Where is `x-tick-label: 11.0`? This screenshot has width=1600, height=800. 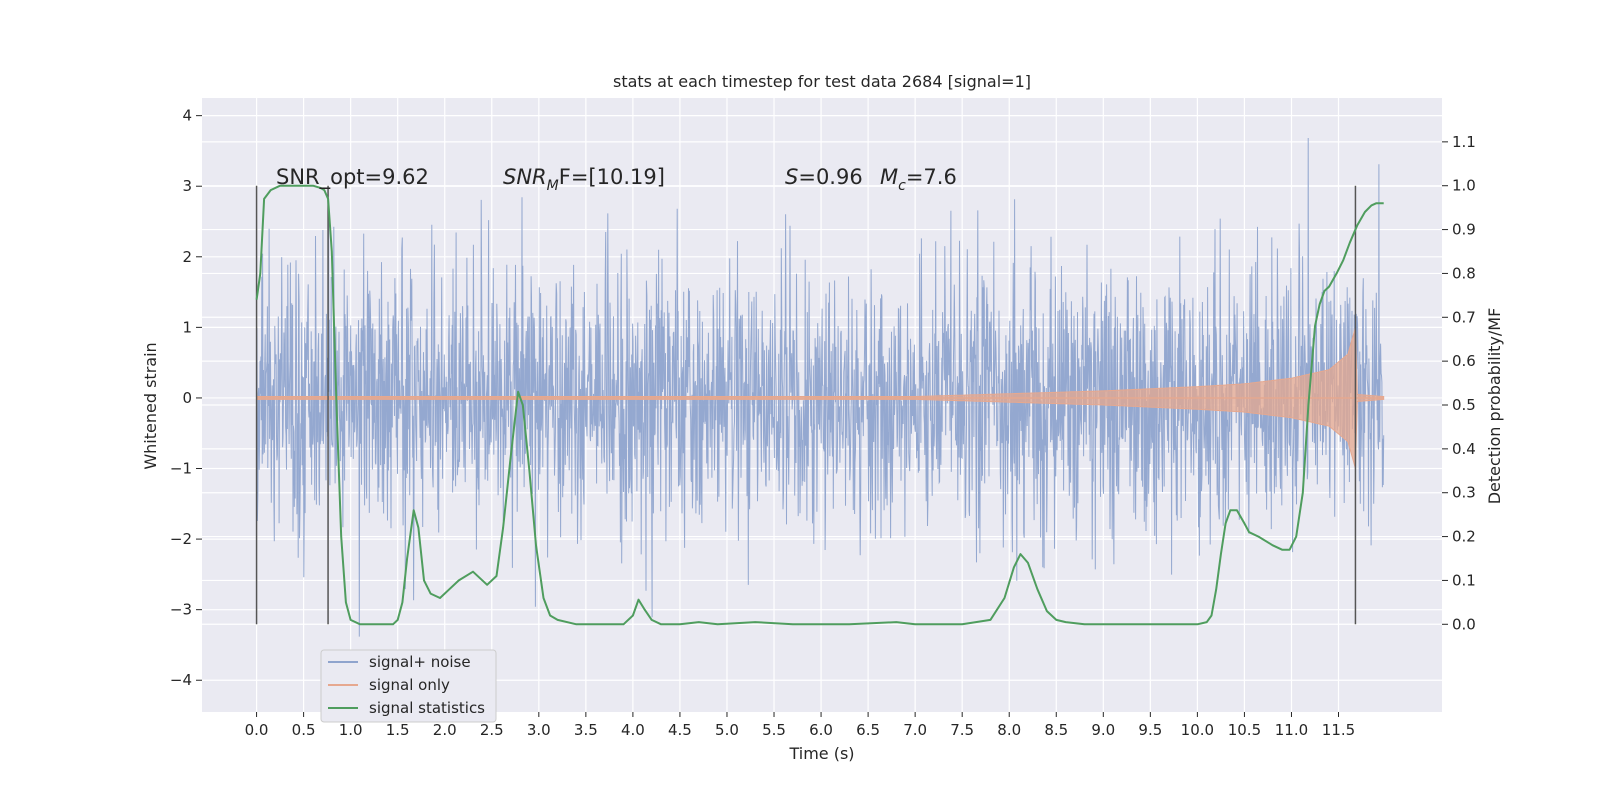 x-tick-label: 11.0 is located at coordinates (1291, 730).